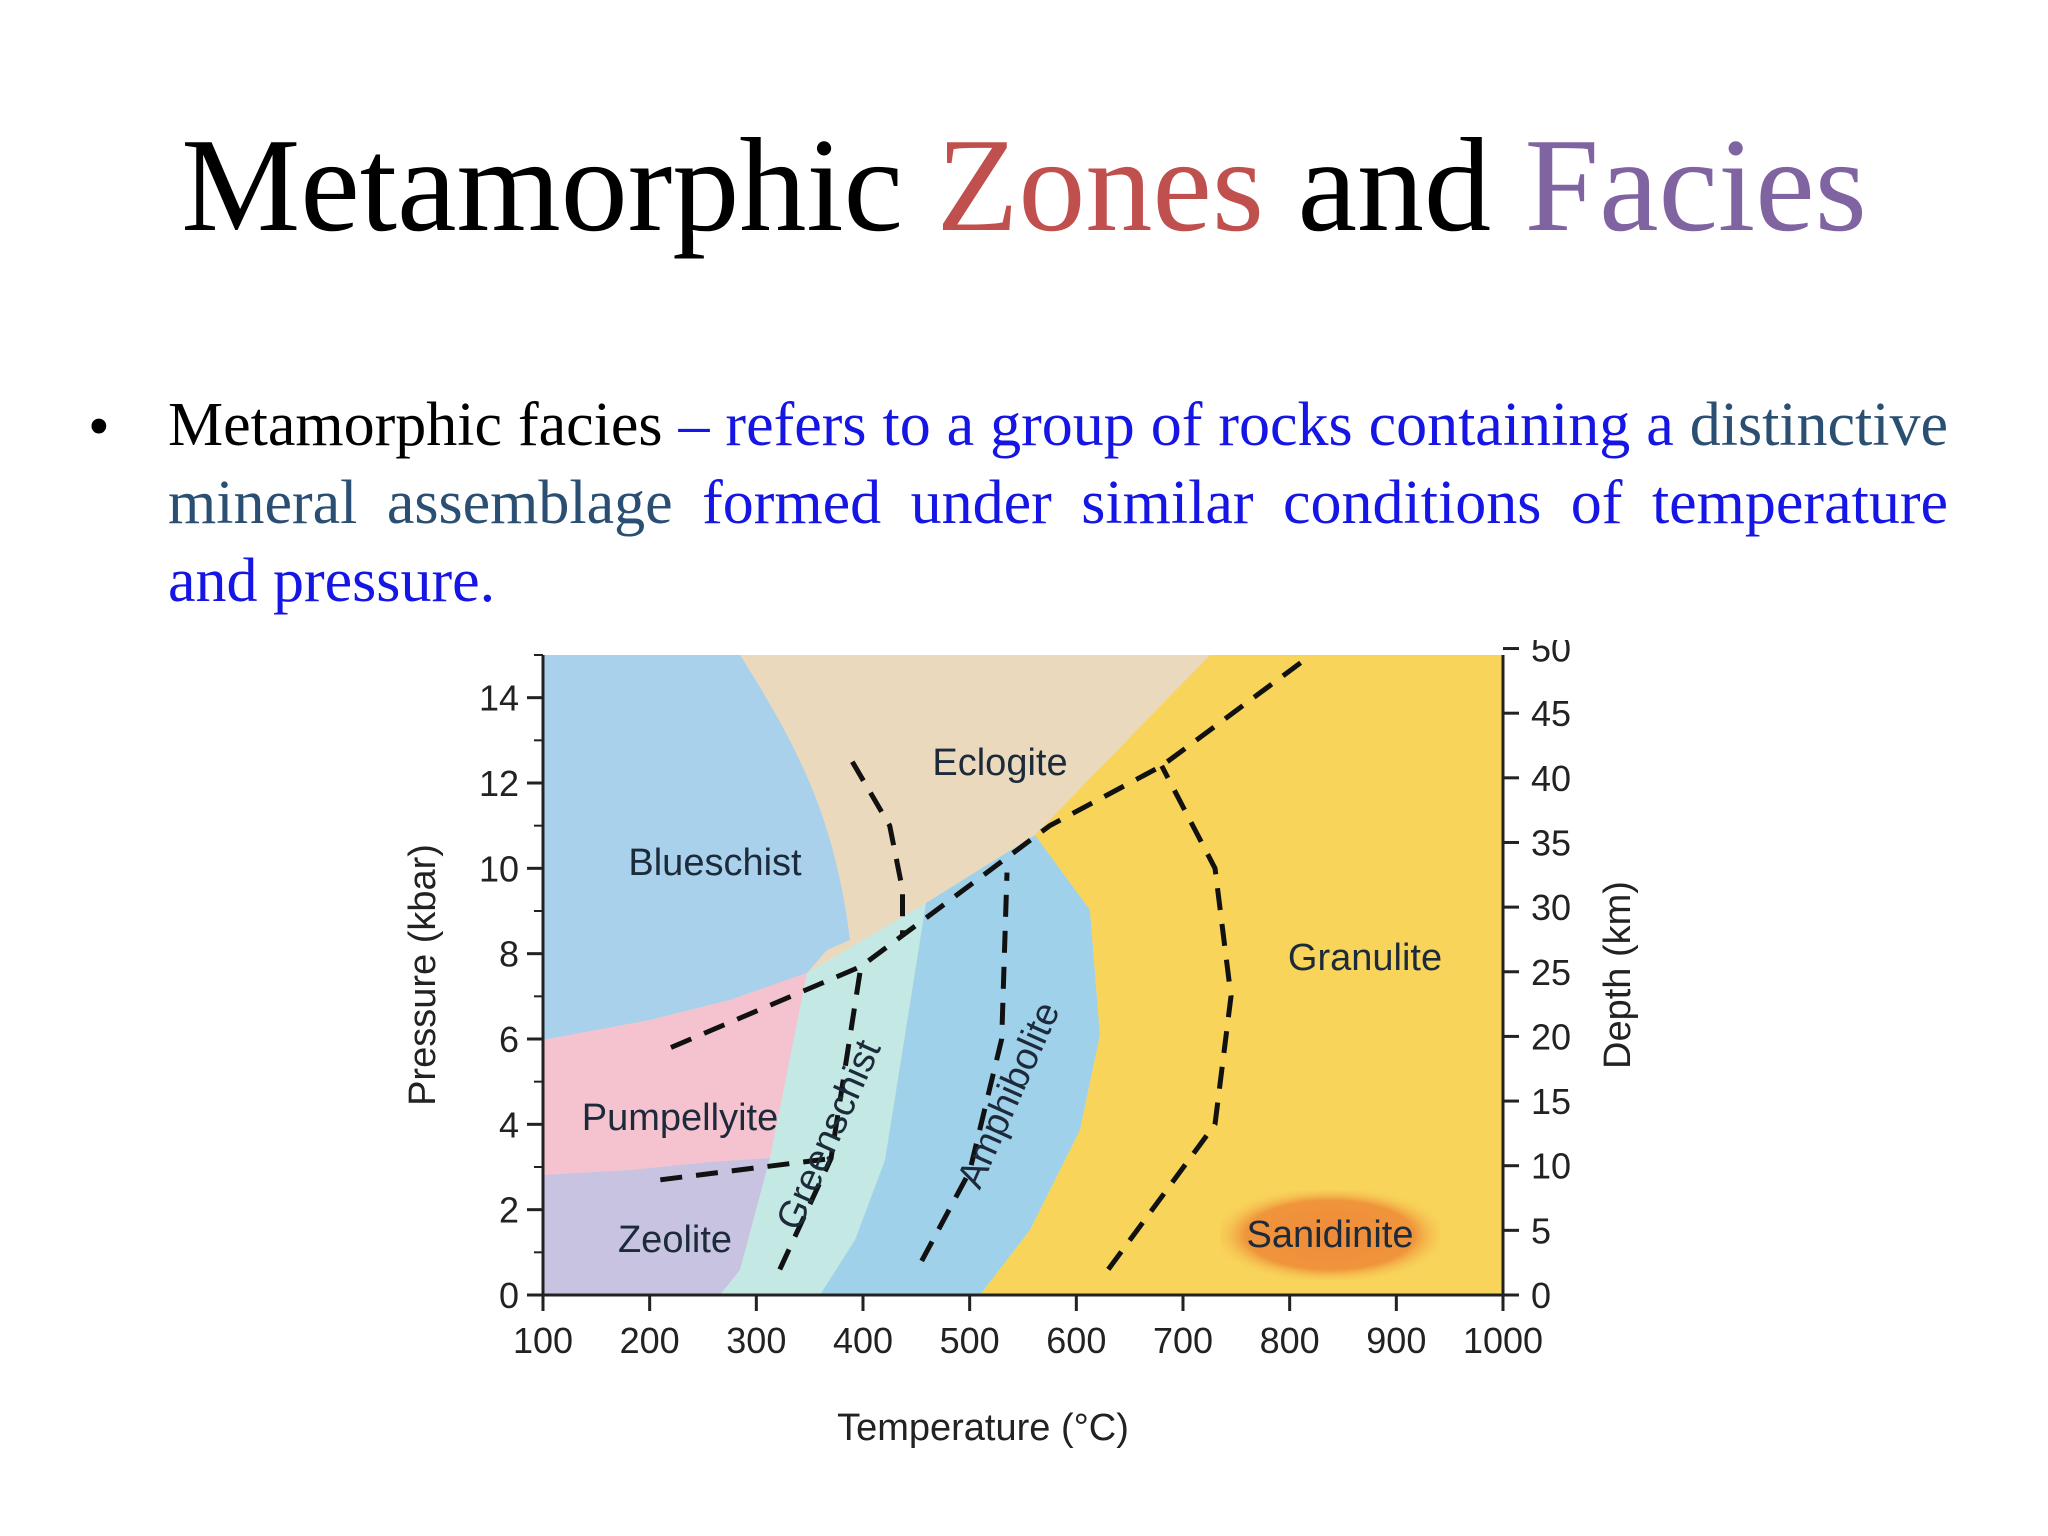 The width and height of the screenshot is (2048, 1536). What do you see at coordinates (1199, 425) in the screenshot?
I see `bullet-definition-1: refers to a group of rocks containing a` at bounding box center [1199, 425].